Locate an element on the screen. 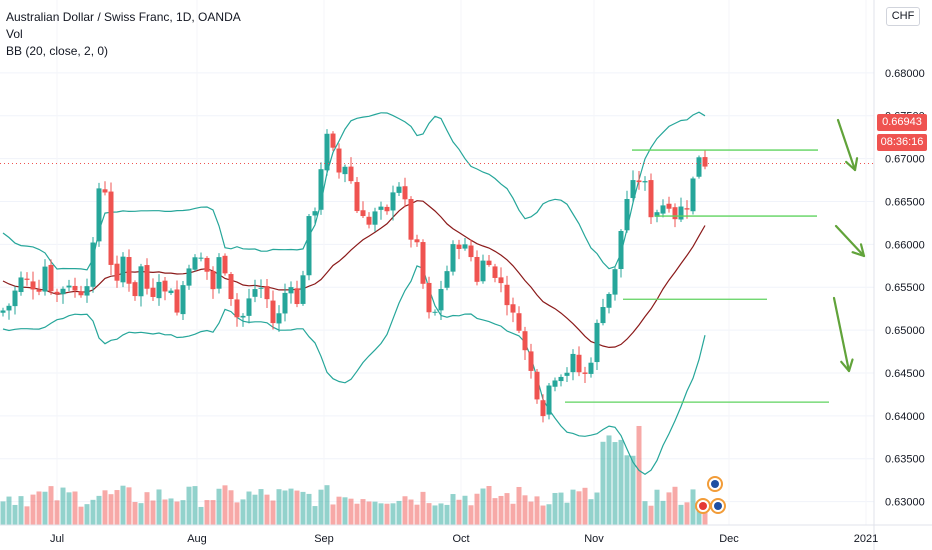 The image size is (932, 550). flag-au-icon is located at coordinates (718, 506).